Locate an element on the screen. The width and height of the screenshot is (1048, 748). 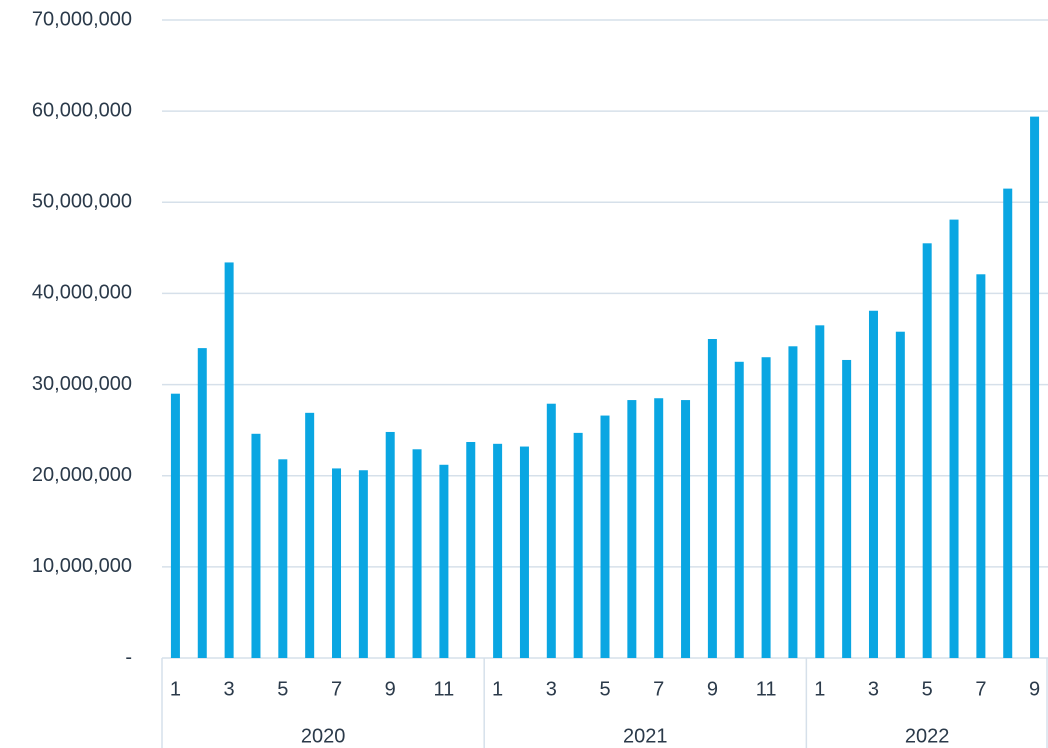
y-tick-label: 60,000,000 is located at coordinates (82, 110).